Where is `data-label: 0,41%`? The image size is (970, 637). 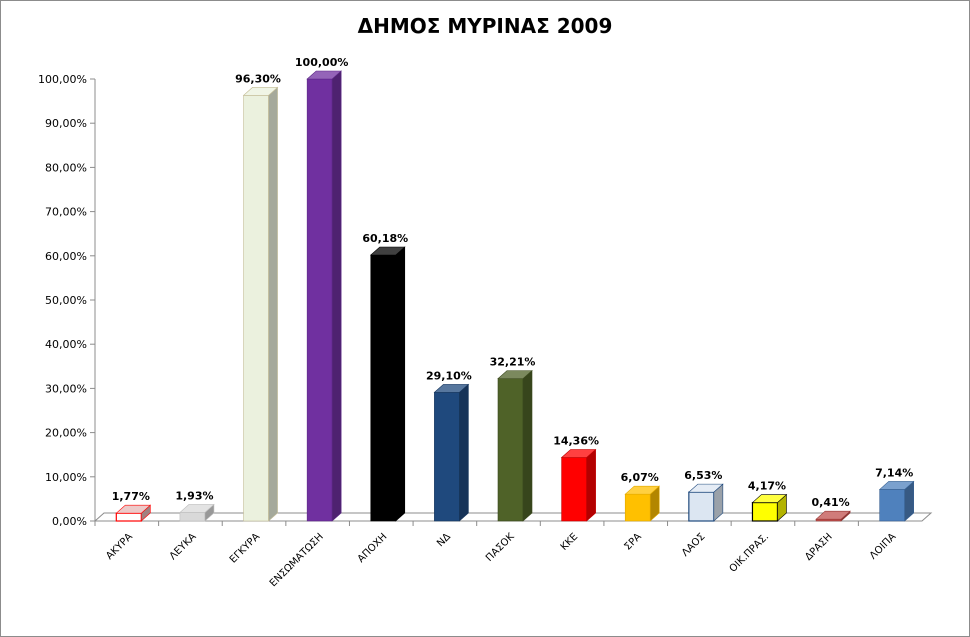
data-label: 0,41% is located at coordinates (830, 502).